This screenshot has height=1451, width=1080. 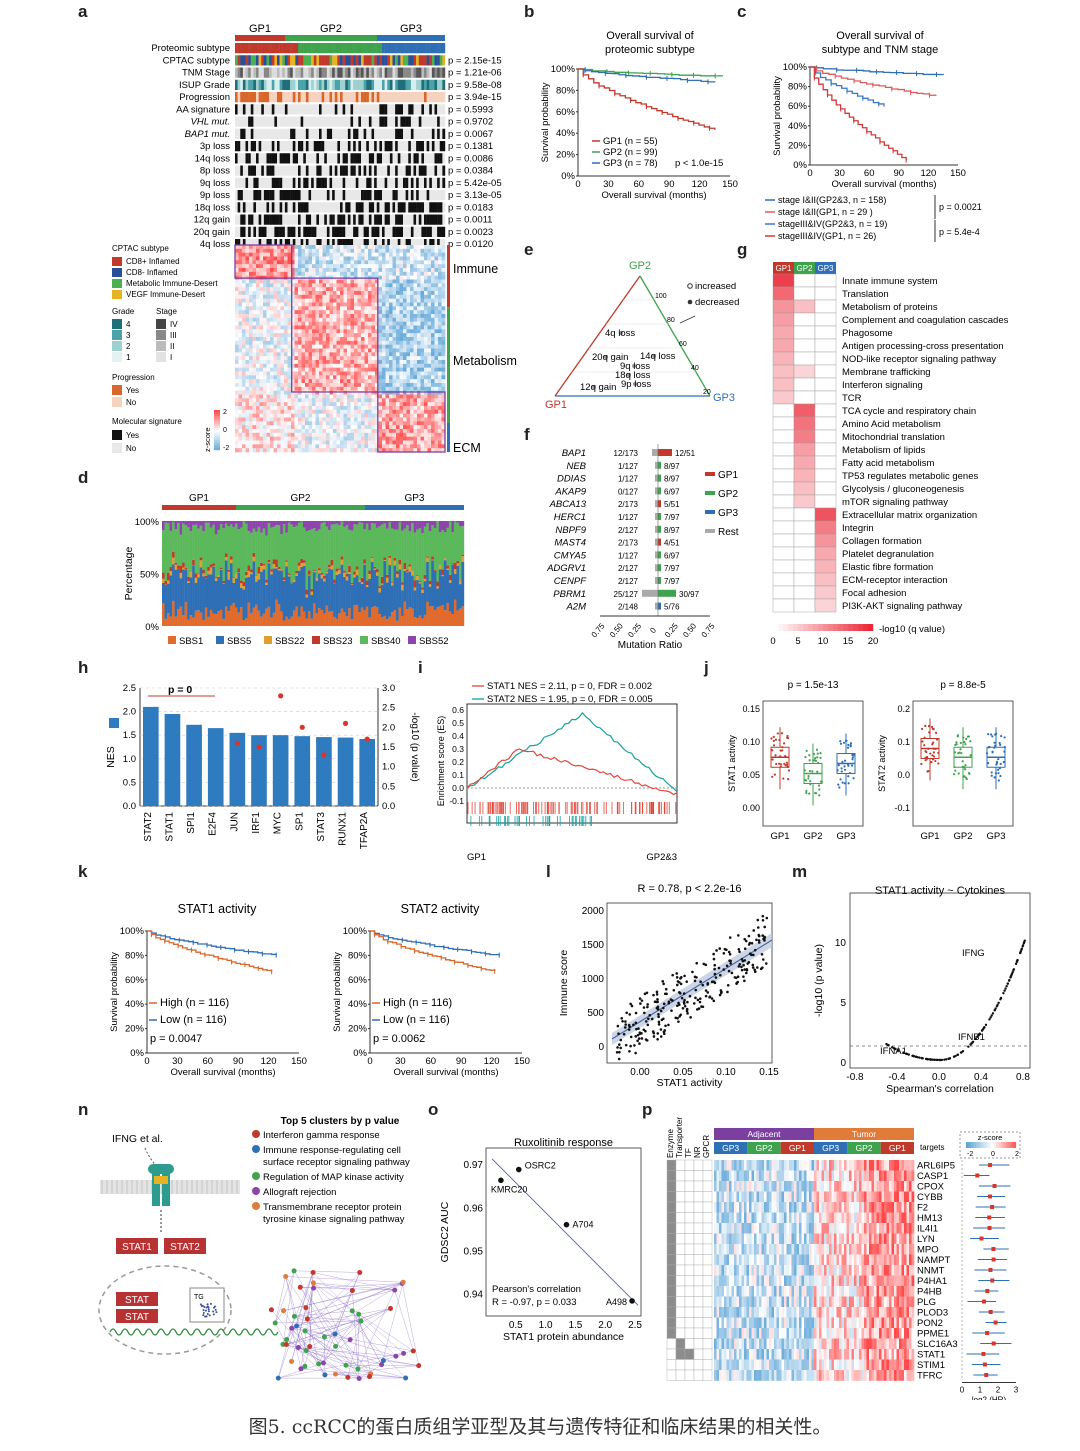 I want to click on a-track-label: ISUP Grade, so click(x=204, y=85).